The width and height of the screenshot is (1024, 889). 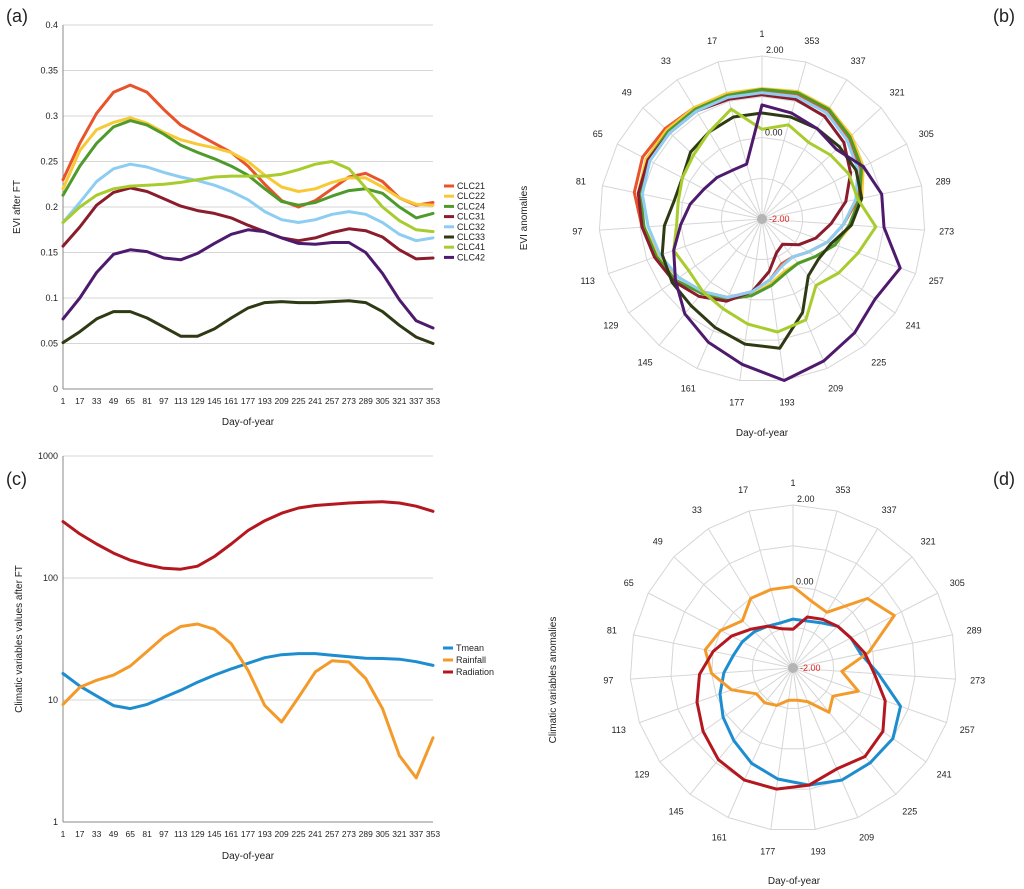 I want to click on panel-b-label: (b), so click(x=1004, y=16).